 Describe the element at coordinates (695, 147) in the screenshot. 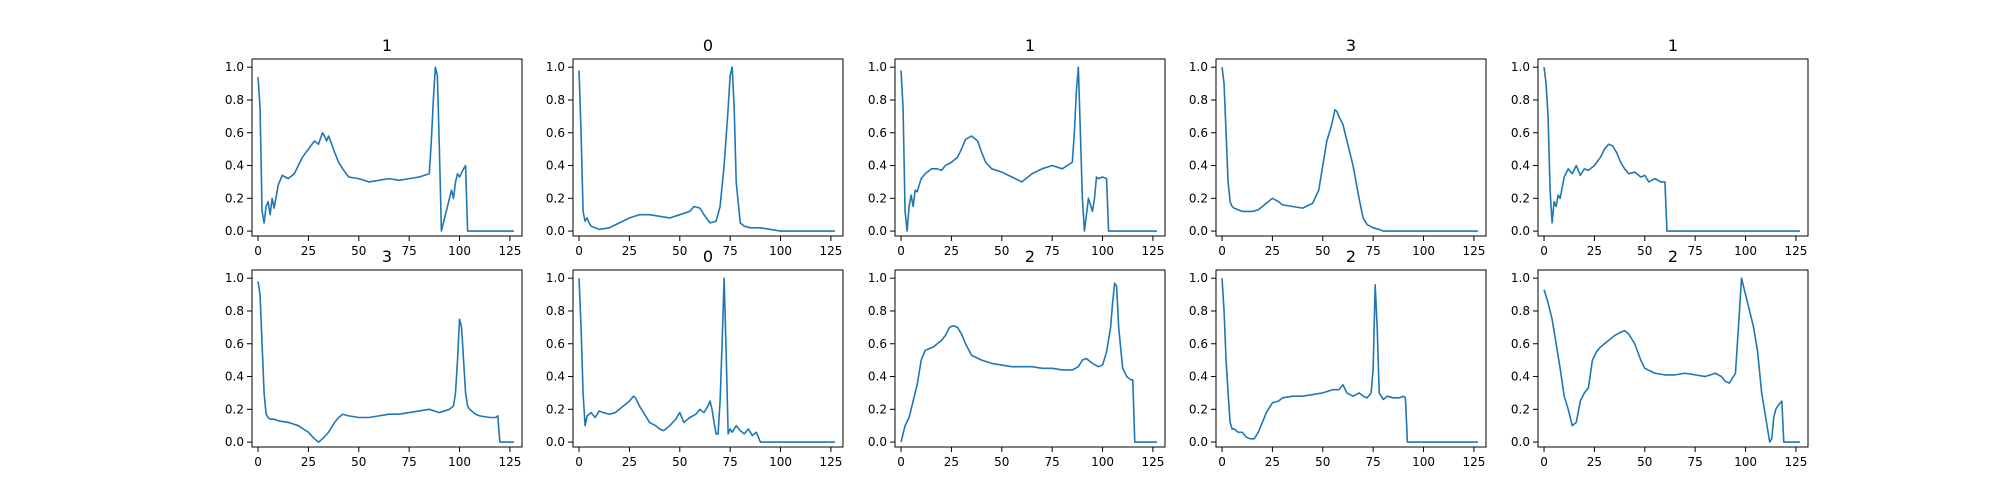

I see `subplot-2: 0 25 50 75 100 125 0.0 0.2 0.4 0.6 0.8 1.0 0` at that location.